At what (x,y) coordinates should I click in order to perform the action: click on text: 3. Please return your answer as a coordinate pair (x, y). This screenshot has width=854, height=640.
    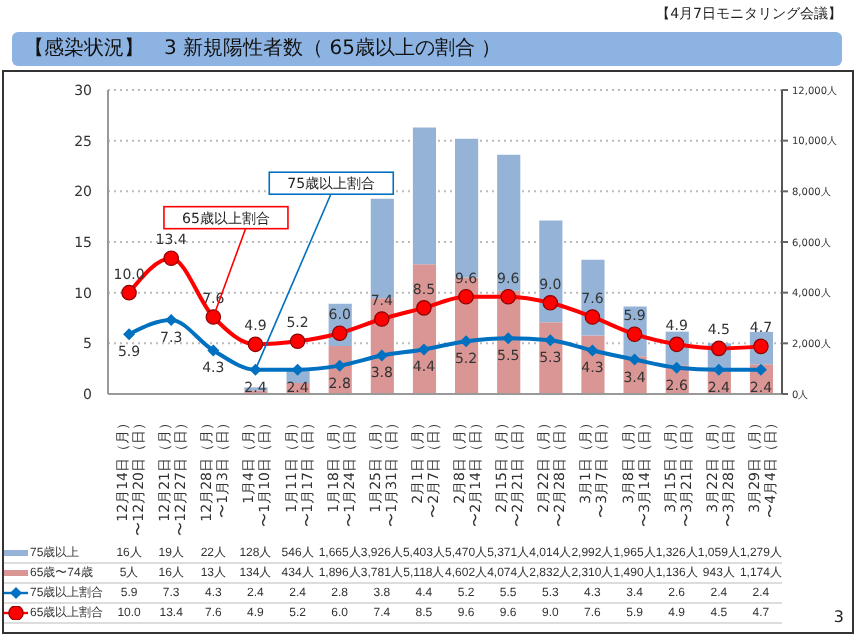
    Looking at the image, I should click on (838, 617).